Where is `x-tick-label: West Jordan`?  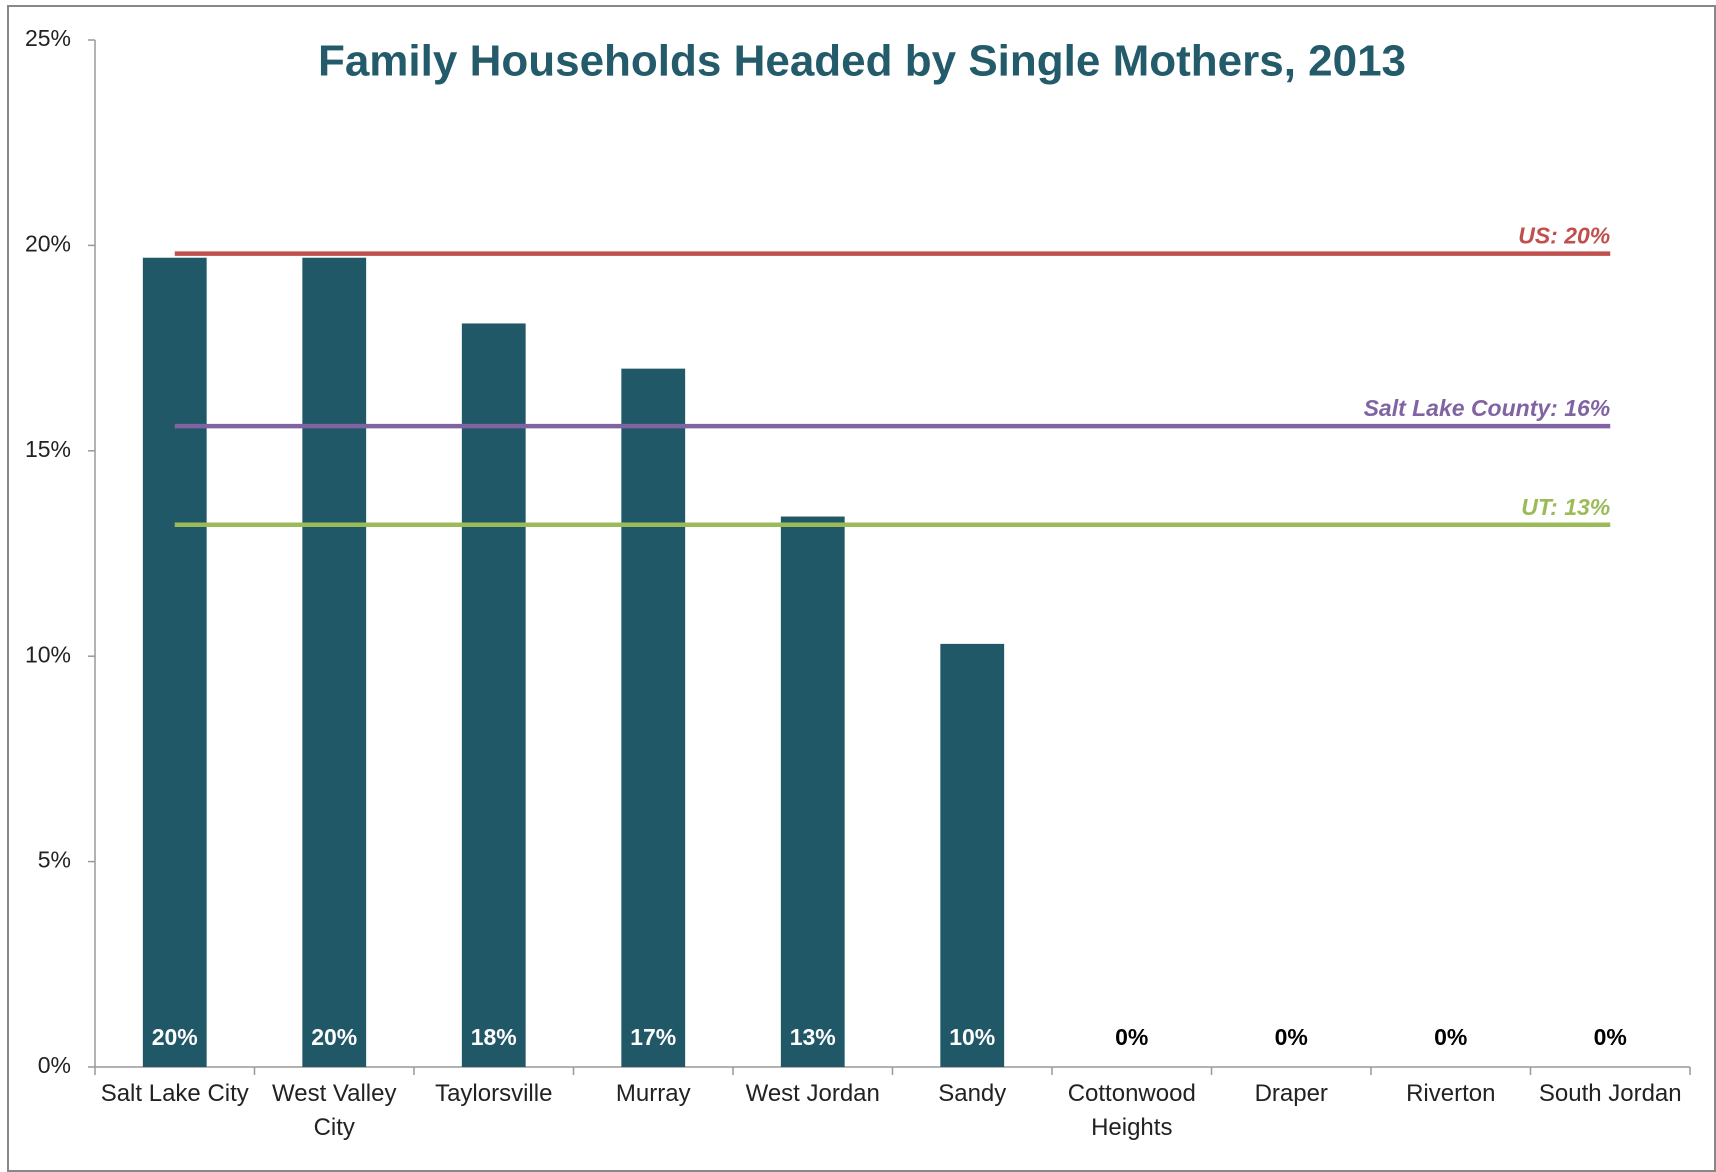
x-tick-label: West Jordan is located at coordinates (812, 1093).